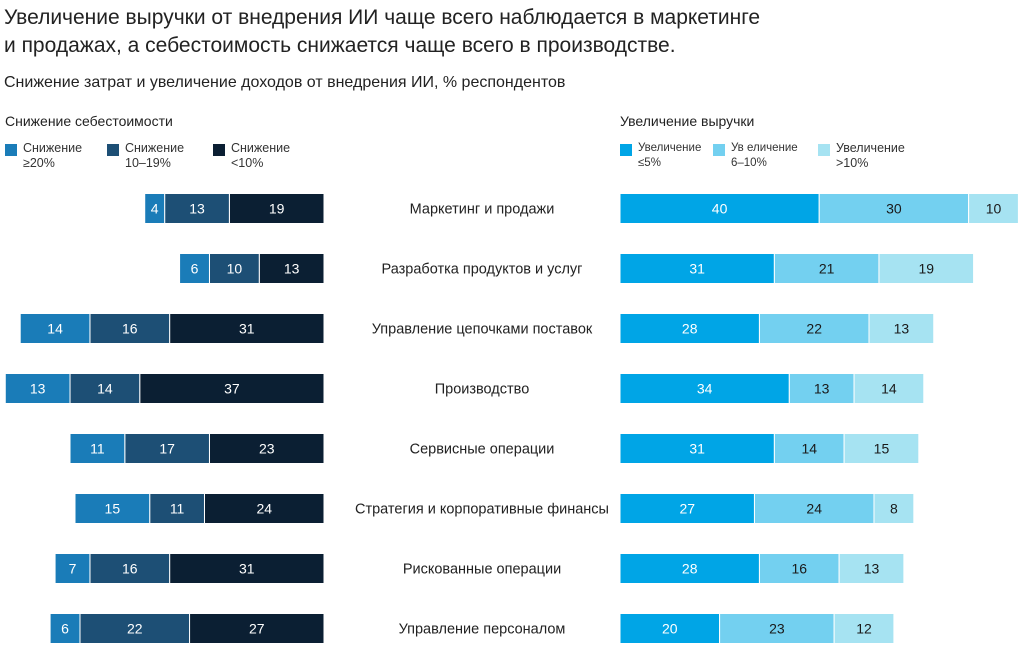 The image size is (1024, 648). Describe the element at coordinates (482, 630) in the screenshot. I see `category-label: Управление персоналом` at that location.